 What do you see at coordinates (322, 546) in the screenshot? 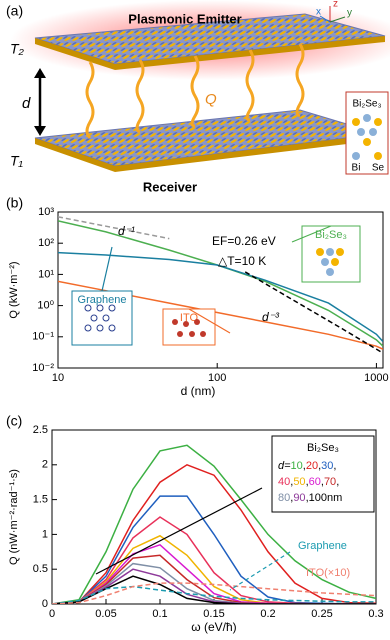
I see `series-label: Graphene` at bounding box center [322, 546].